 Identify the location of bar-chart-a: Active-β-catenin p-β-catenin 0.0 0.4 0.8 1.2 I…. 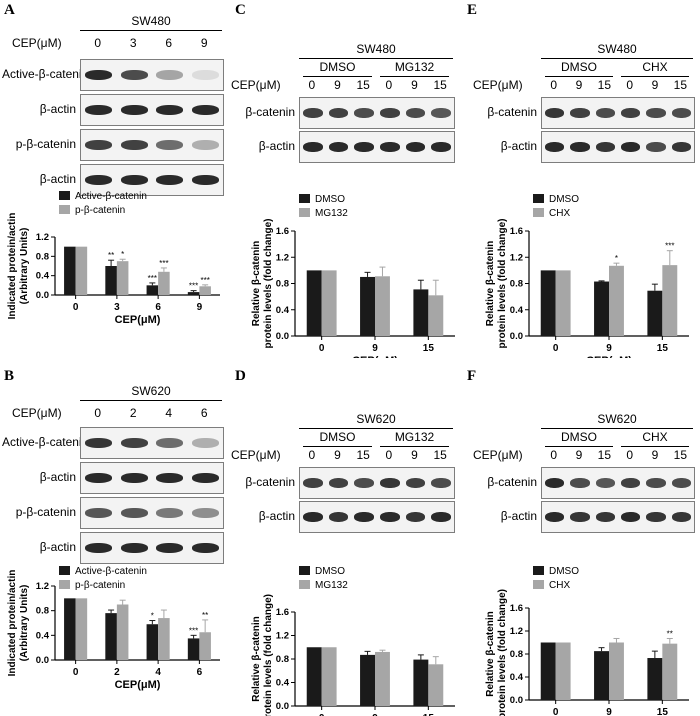
(113, 258).